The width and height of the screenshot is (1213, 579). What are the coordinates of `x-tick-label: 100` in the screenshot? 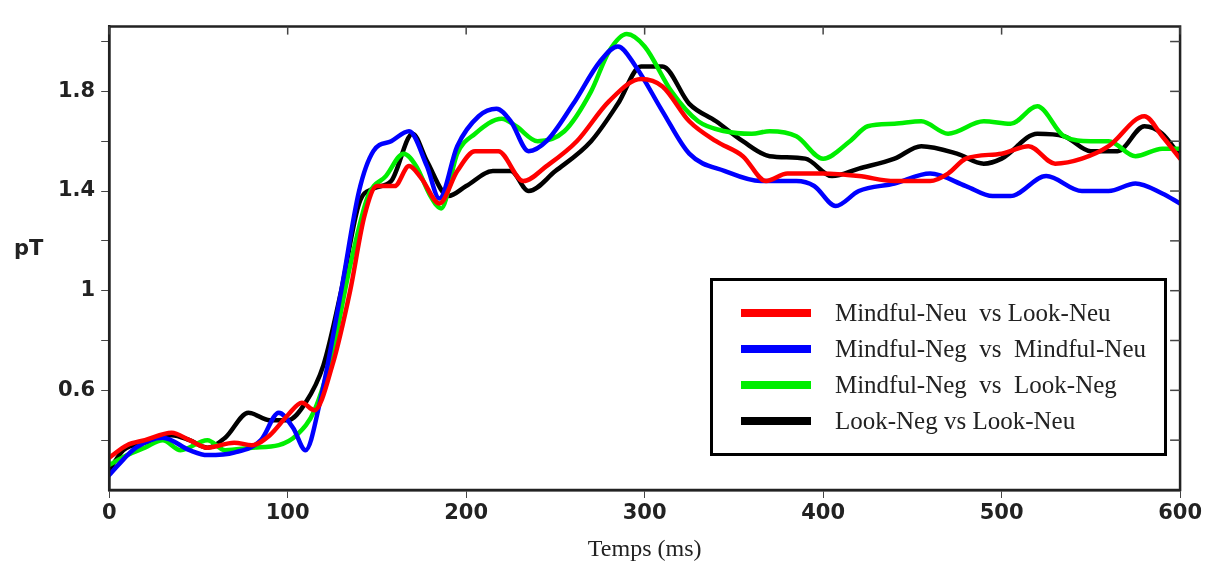 It's located at (287, 512).